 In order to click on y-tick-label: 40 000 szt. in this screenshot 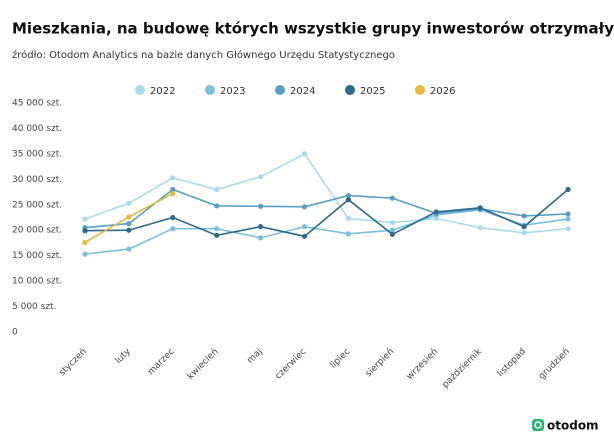, I will do `click(37, 129)`.